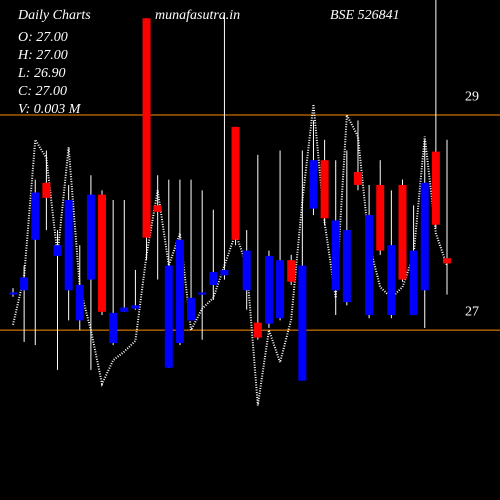 This screenshot has height=500, width=500. What do you see at coordinates (197, 15) in the screenshot?
I see `site-name: munafasutra.in` at bounding box center [197, 15].